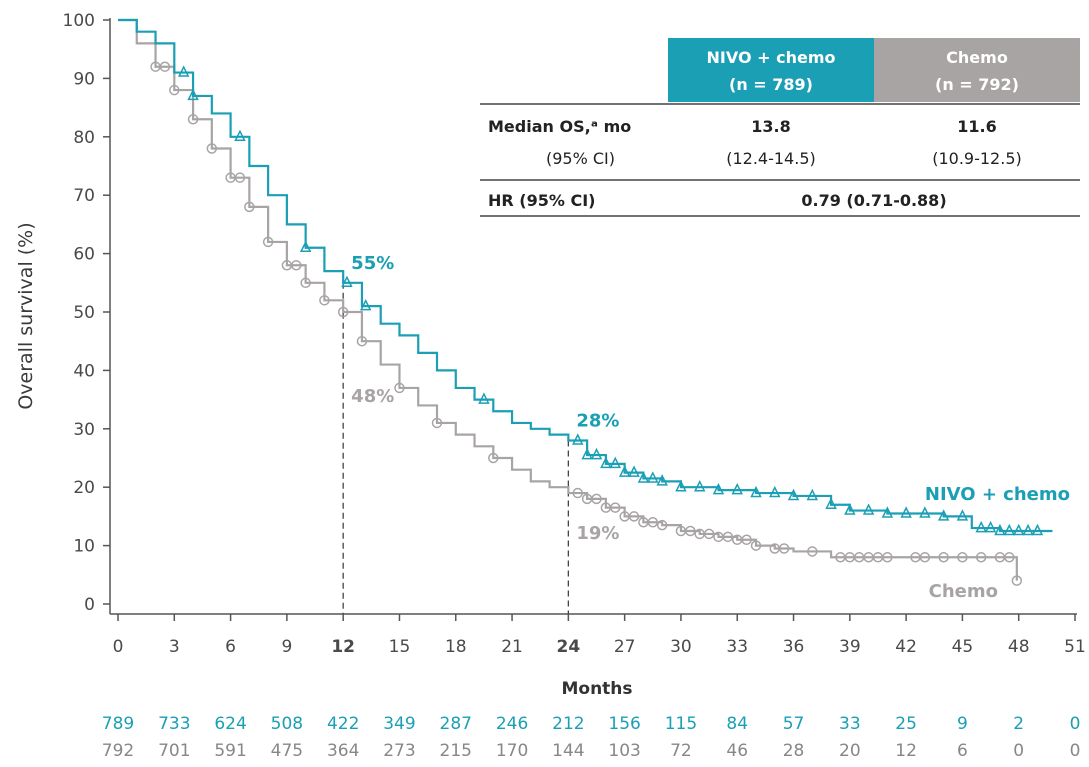 Image resolution: width=1089 pixels, height=767 pixels. I want to click on at-risk-nivo-value: 33, so click(850, 724).